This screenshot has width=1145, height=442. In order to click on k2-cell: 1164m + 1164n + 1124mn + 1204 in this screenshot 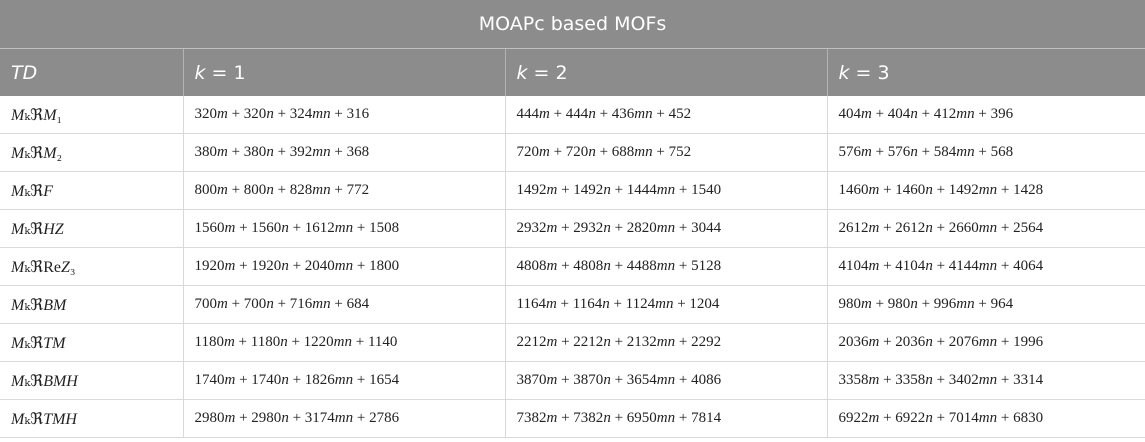, I will do `click(666, 304)`.